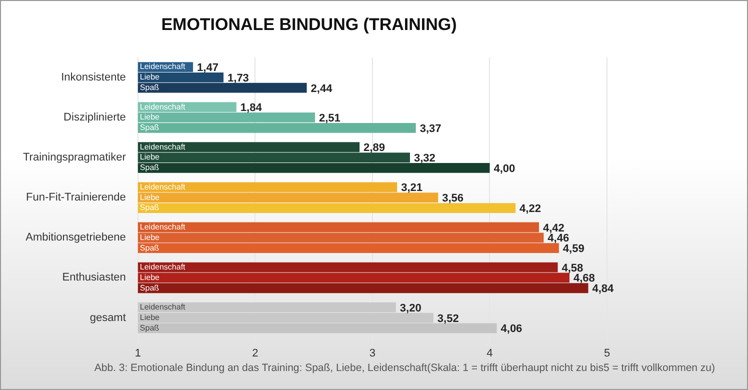  What do you see at coordinates (372, 353) in the screenshot?
I see `x-tick-label: 3` at bounding box center [372, 353].